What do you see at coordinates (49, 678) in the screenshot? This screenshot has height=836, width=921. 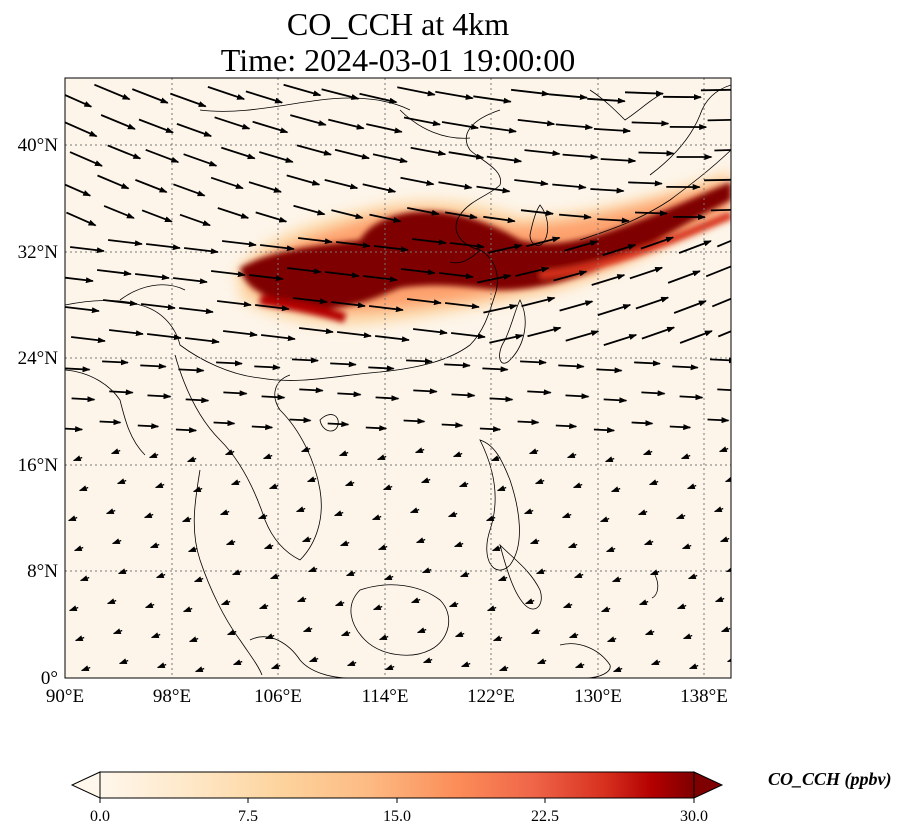 I see `lat-tick: 0°` at bounding box center [49, 678].